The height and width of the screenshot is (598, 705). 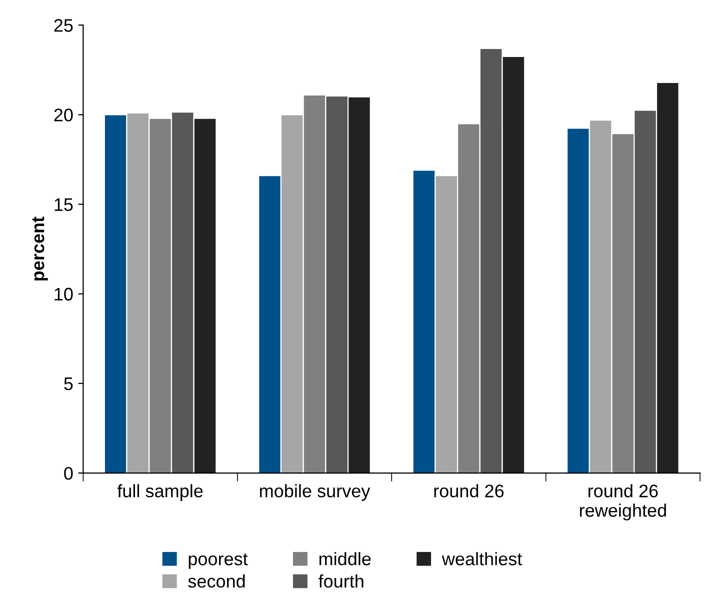 I want to click on legend-label: poorest, so click(x=218, y=561).